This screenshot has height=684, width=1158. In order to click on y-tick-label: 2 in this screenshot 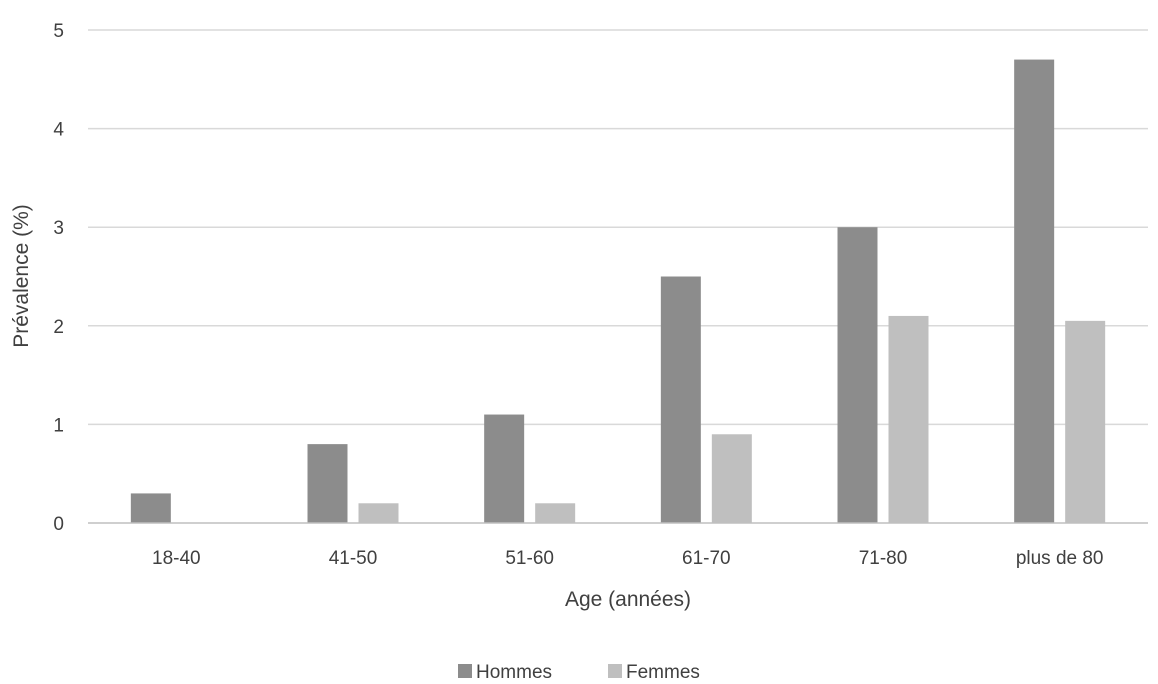, I will do `click(58, 327)`.